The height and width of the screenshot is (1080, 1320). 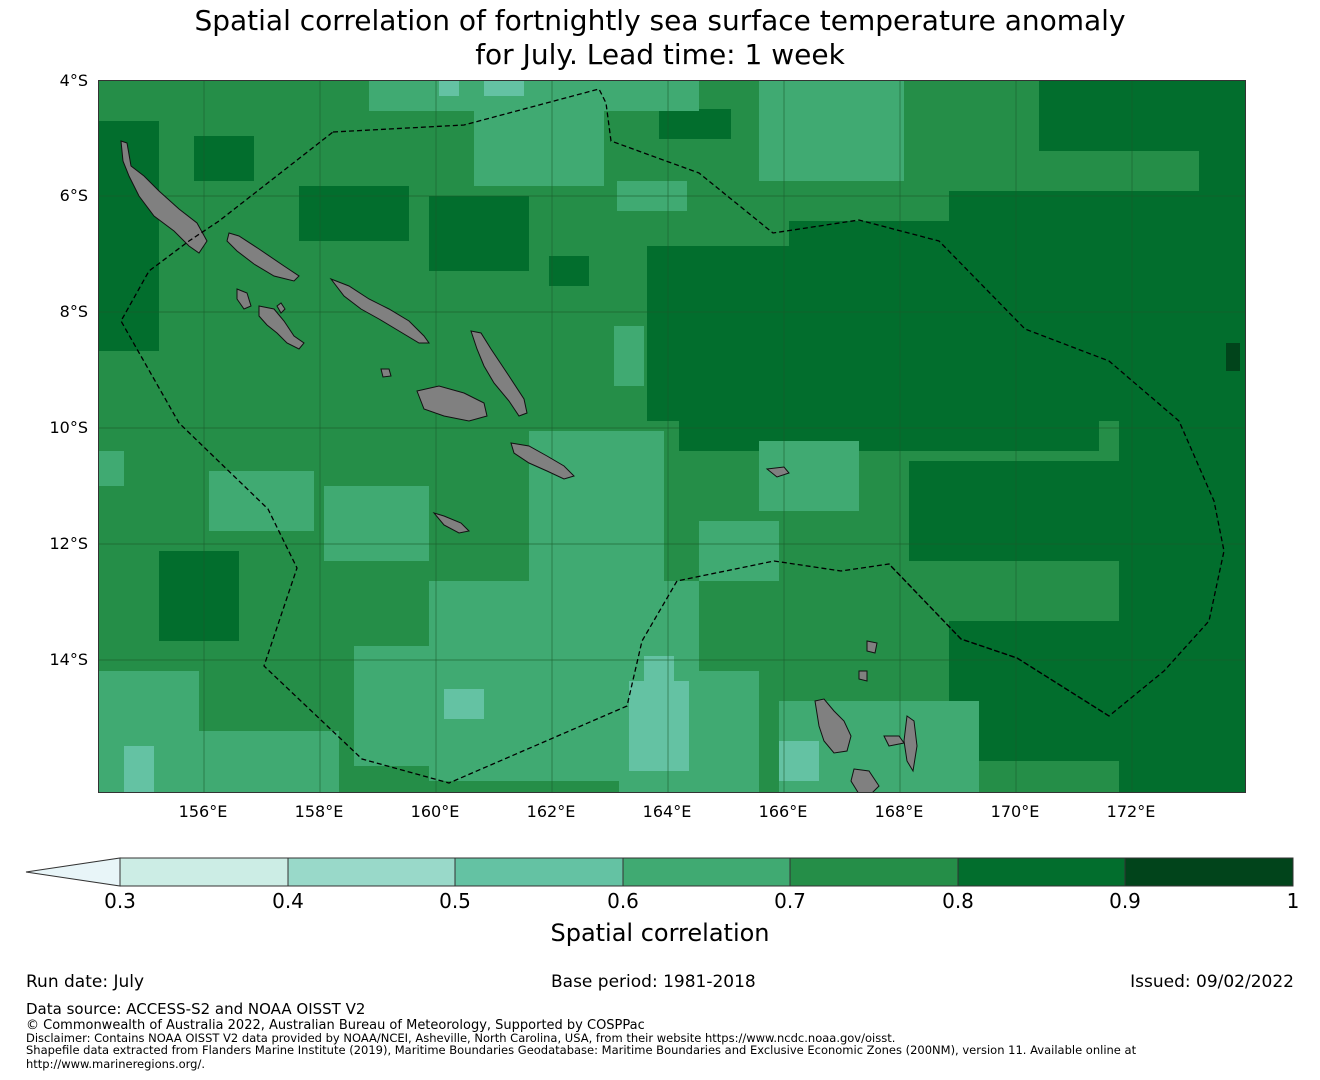 What do you see at coordinates (73, 311) in the screenshot?
I see `lat-label-8s: 8°S` at bounding box center [73, 311].